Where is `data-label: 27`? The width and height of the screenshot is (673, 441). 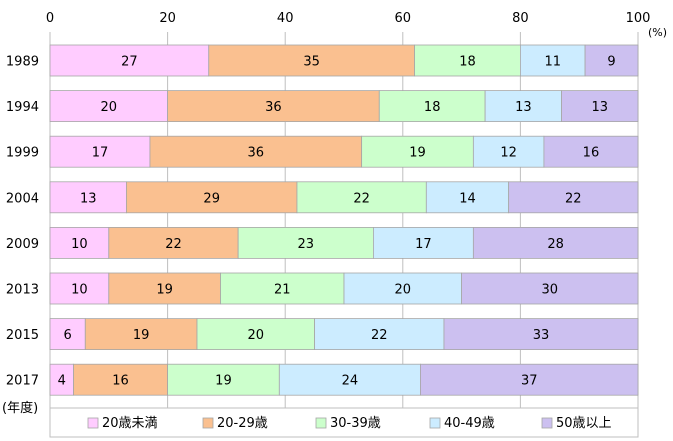 data-label: 27 is located at coordinates (129, 62).